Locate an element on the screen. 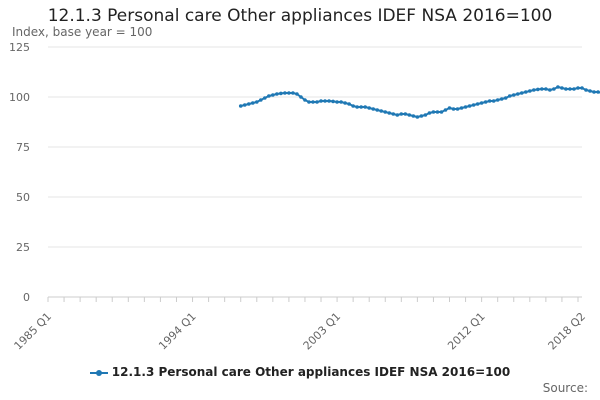 This screenshot has width=600, height=400. y-axis-ticks: 0 25 50 75 100 125 is located at coordinates (19, 172).